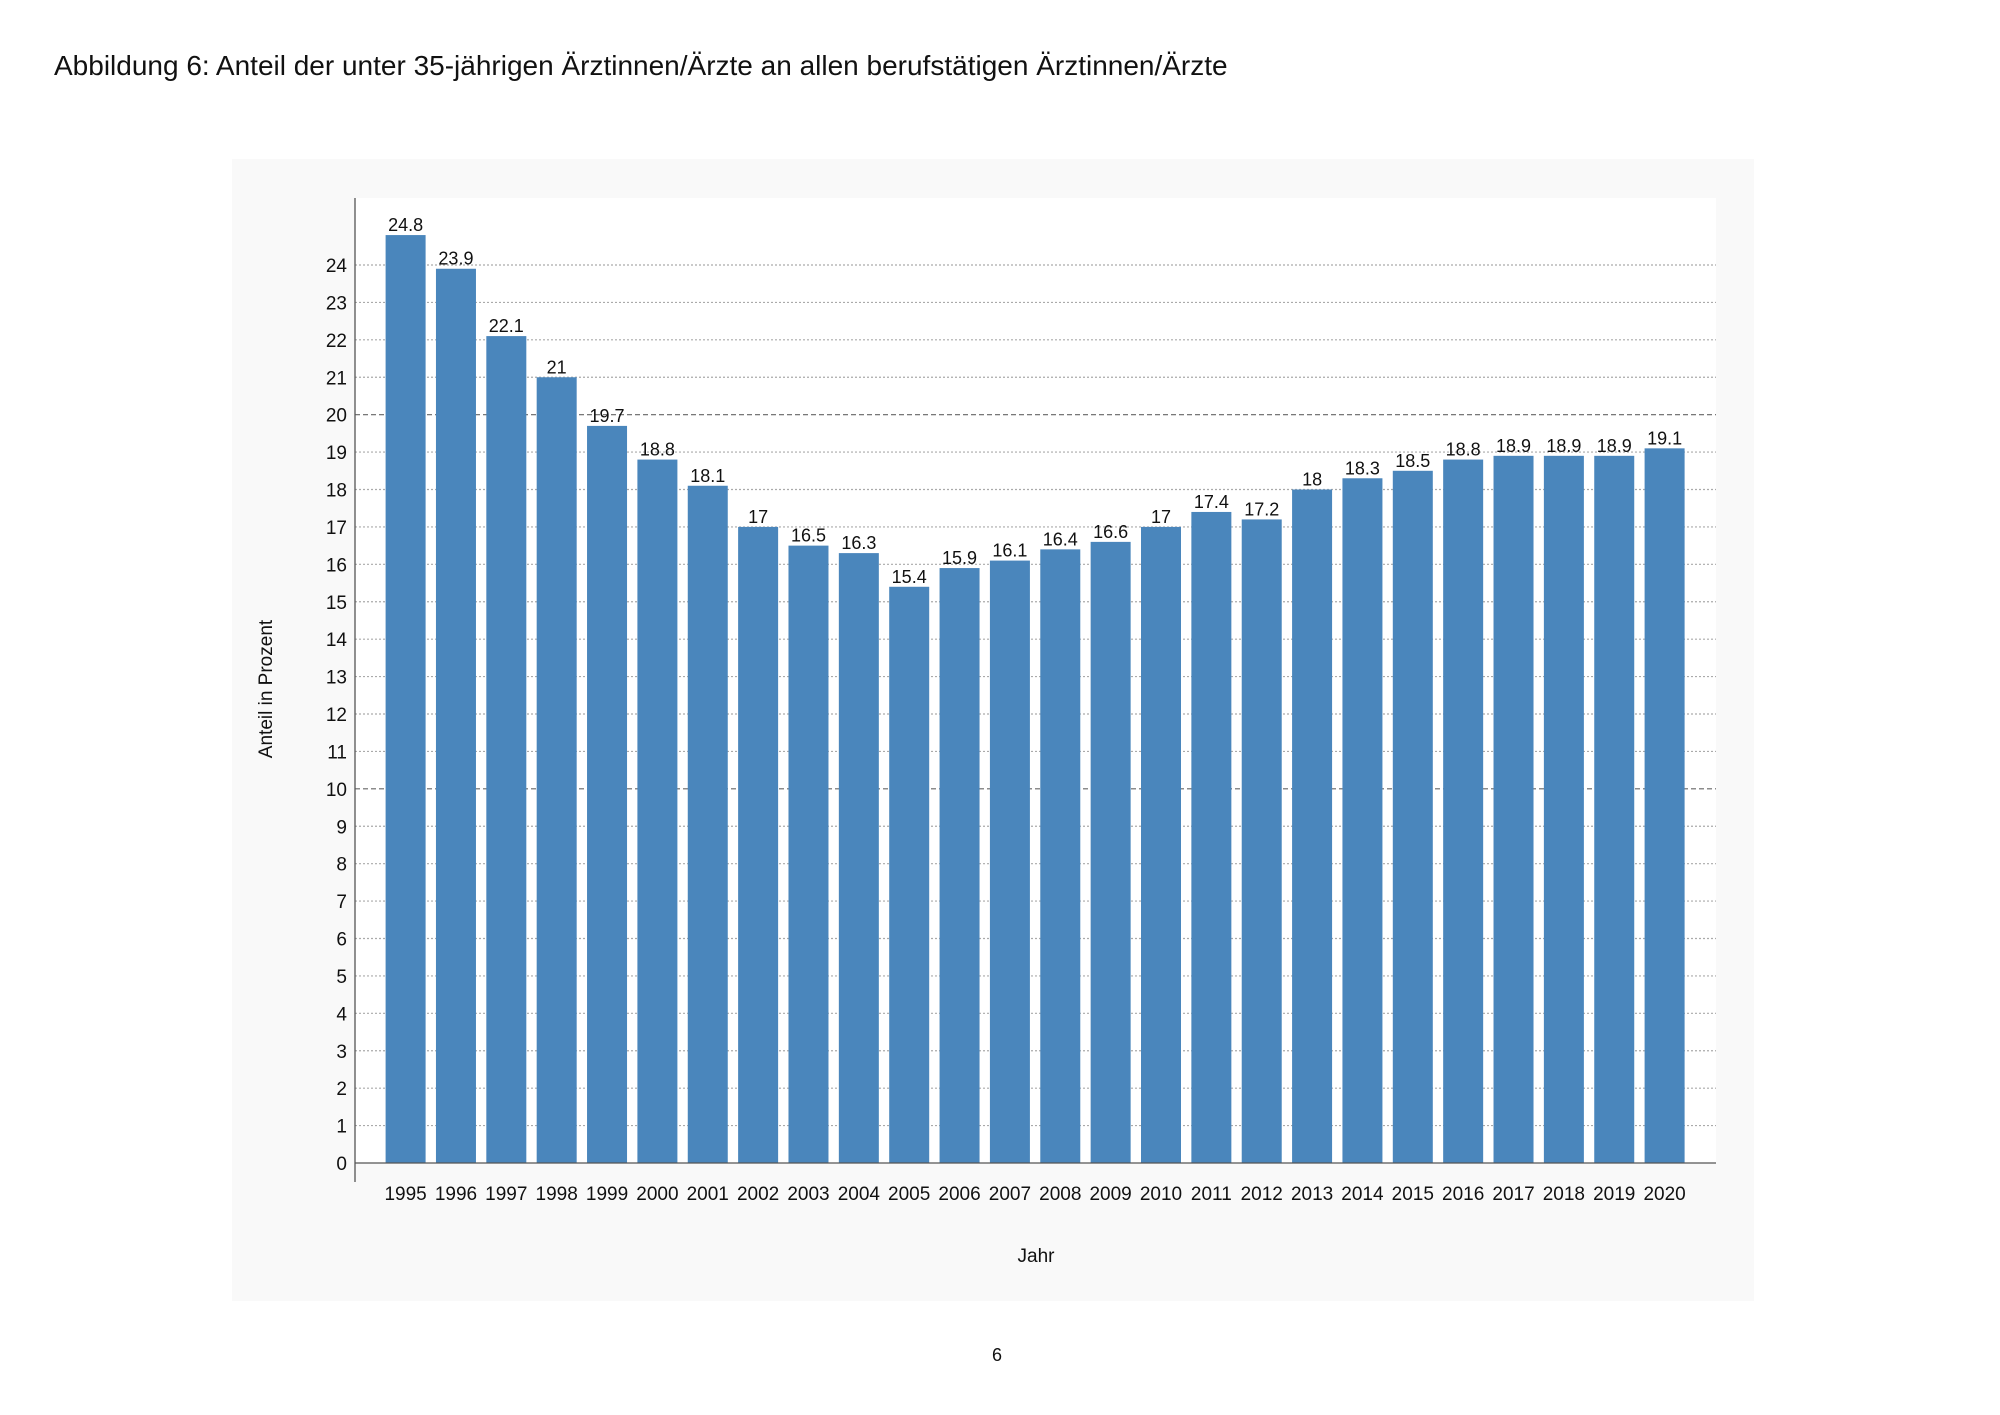 The image size is (2000, 1415). I want to click on x-tick-label: 2007, so click(1010, 1194).